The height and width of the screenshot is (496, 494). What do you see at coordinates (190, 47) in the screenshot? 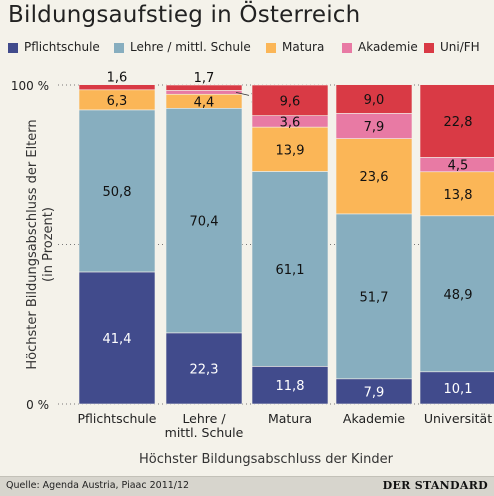
I see `legend-label: Lehre / mittl. Schule` at bounding box center [190, 47].